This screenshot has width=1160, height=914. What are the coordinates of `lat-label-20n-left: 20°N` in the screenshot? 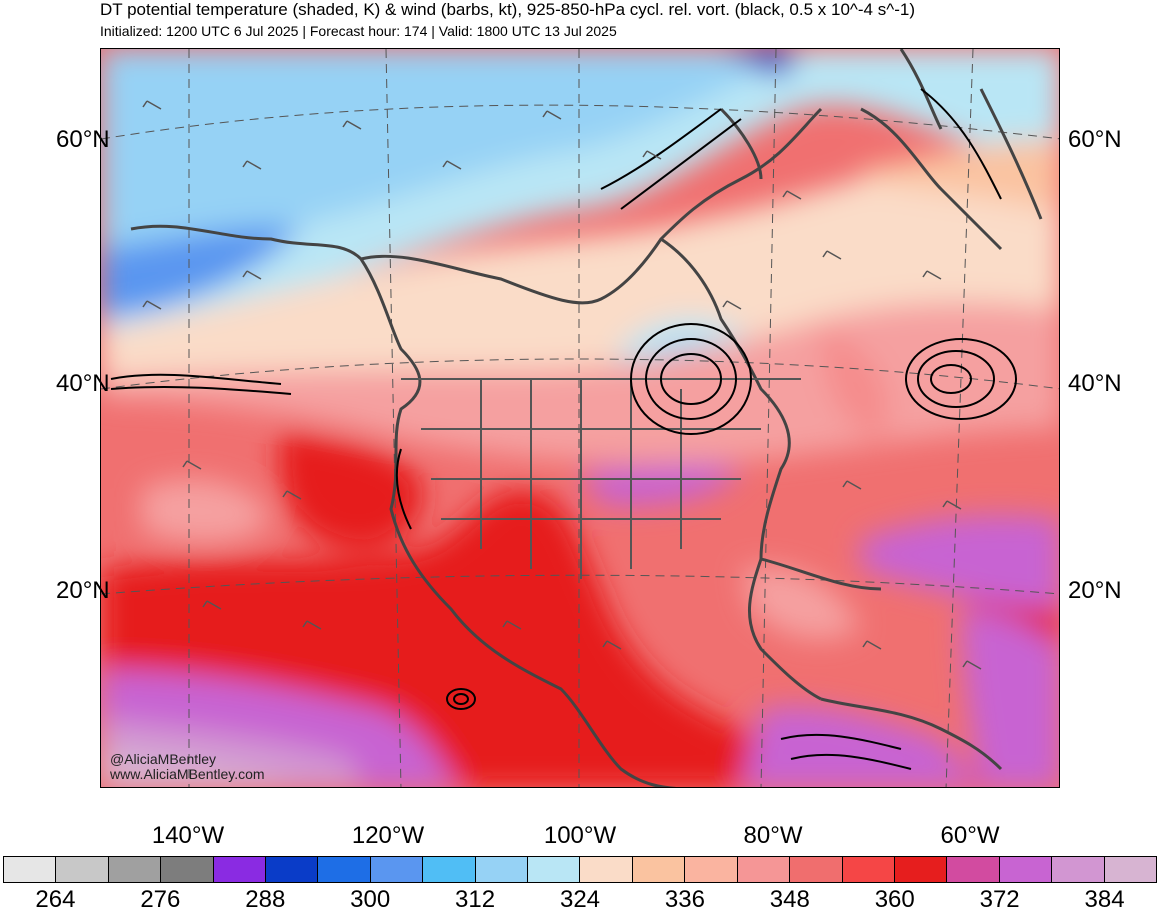 It's located at (83, 590).